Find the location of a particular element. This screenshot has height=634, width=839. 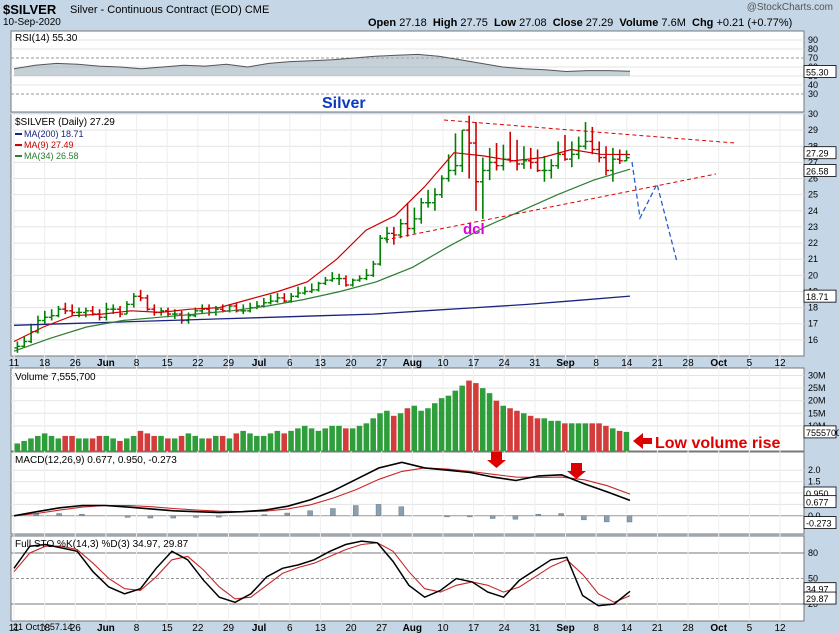

macd-value-tag-box is located at coordinates (820, 502).